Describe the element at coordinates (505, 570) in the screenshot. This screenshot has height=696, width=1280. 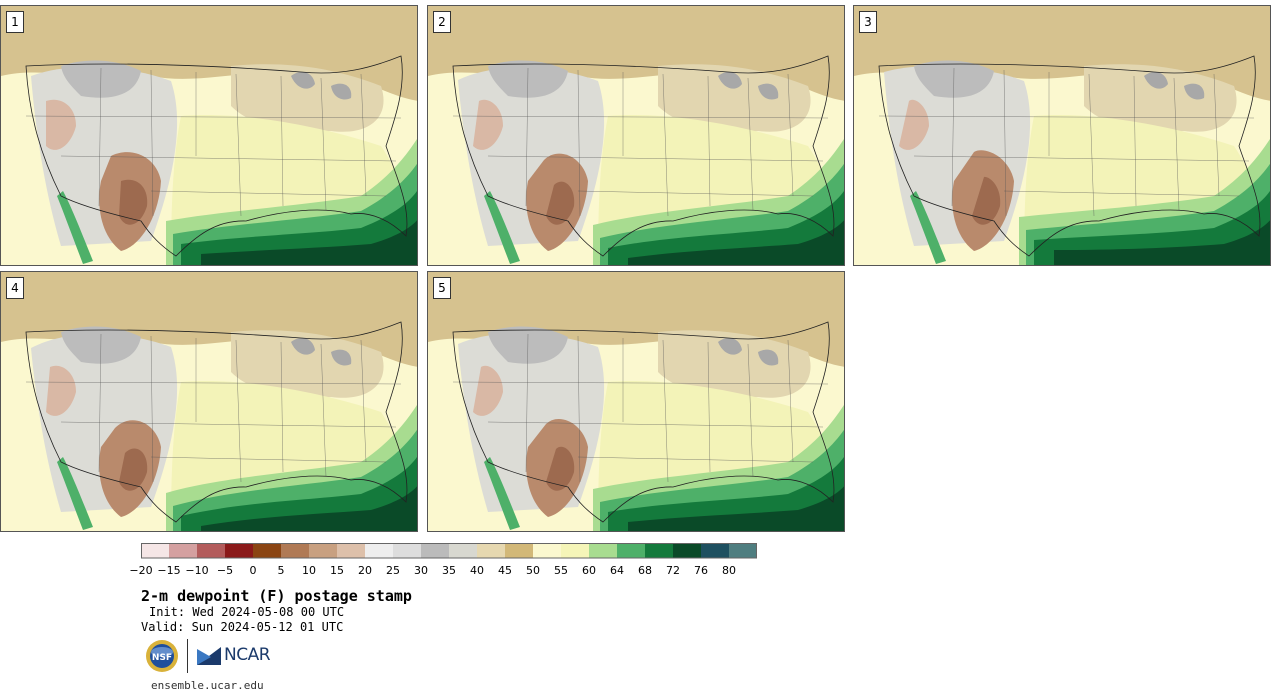
I see `colorbar-tick-label: 45` at that location.